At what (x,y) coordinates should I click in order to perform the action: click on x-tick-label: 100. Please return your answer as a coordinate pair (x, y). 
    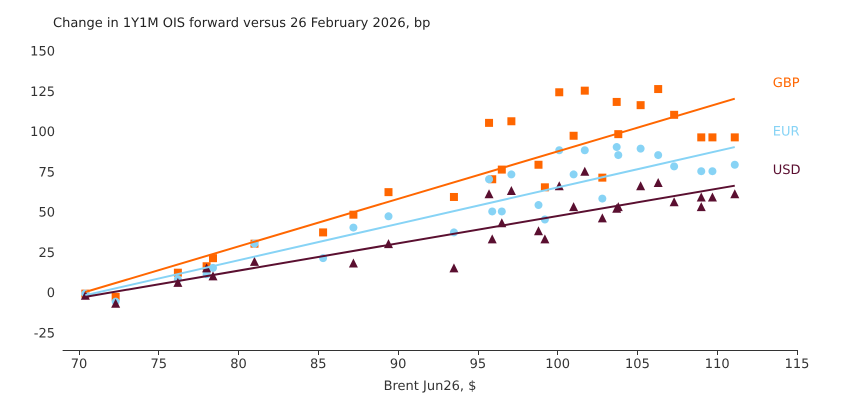
    Looking at the image, I should click on (557, 364).